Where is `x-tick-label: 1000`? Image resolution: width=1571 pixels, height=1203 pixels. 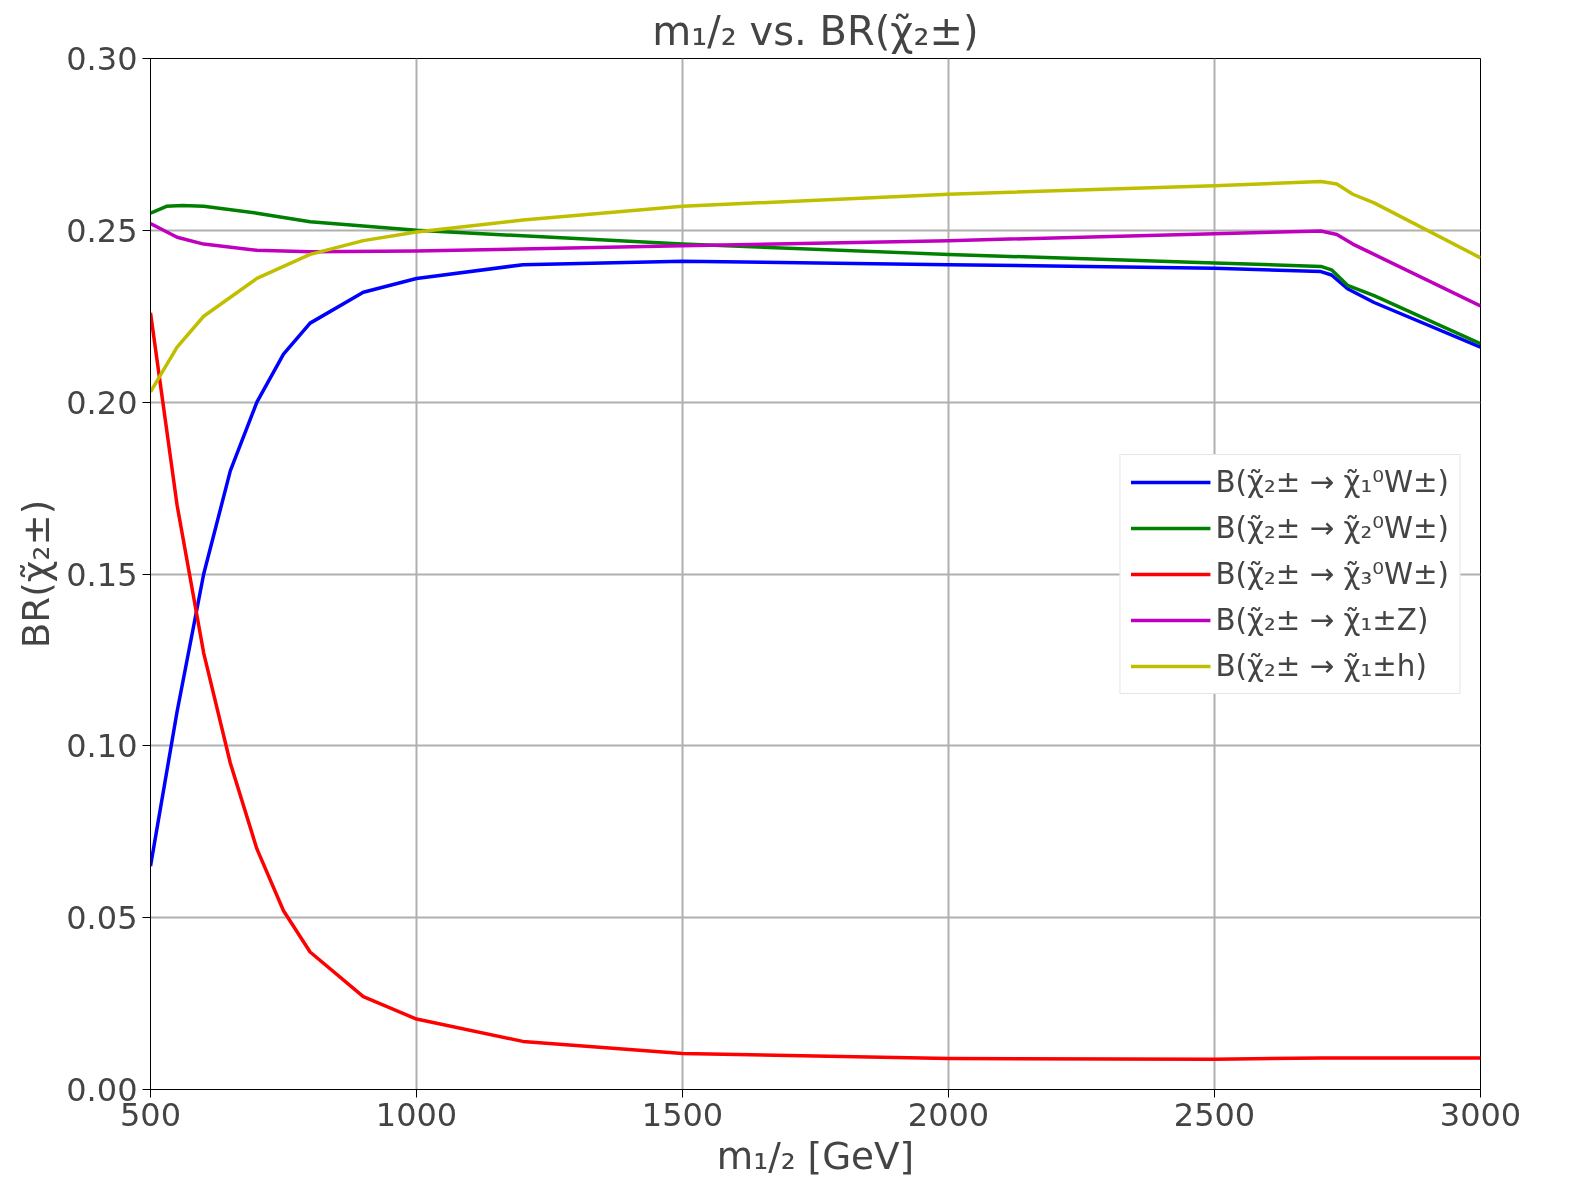 x-tick-label: 1000 is located at coordinates (416, 1114).